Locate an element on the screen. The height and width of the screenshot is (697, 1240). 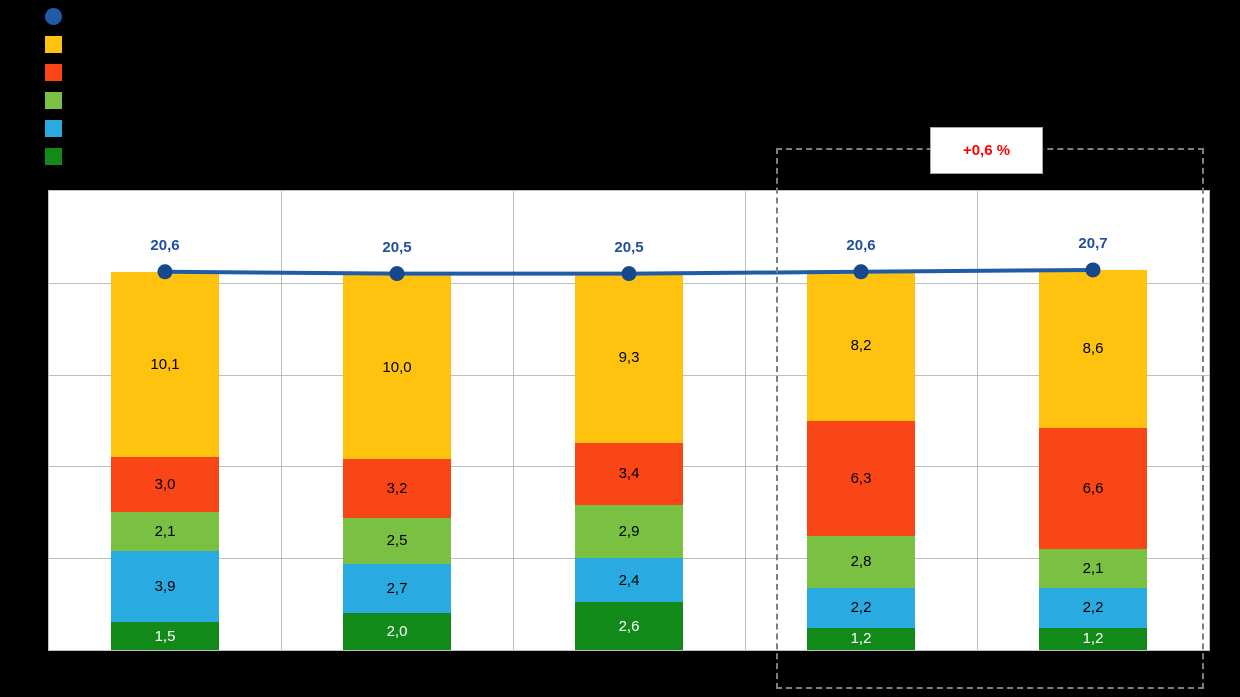
annotation-box: +0,6 % is located at coordinates (986, 150).